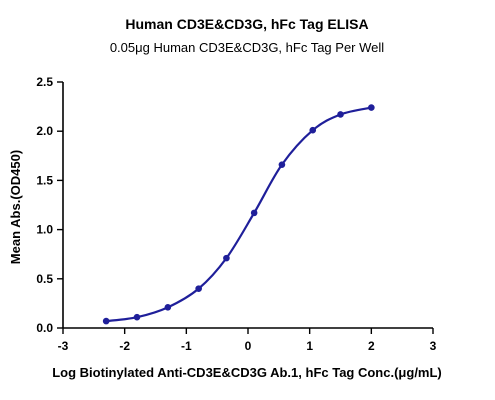 The height and width of the screenshot is (400, 495). What do you see at coordinates (44, 180) in the screenshot?
I see `y-tick-label: 1.5` at bounding box center [44, 180].